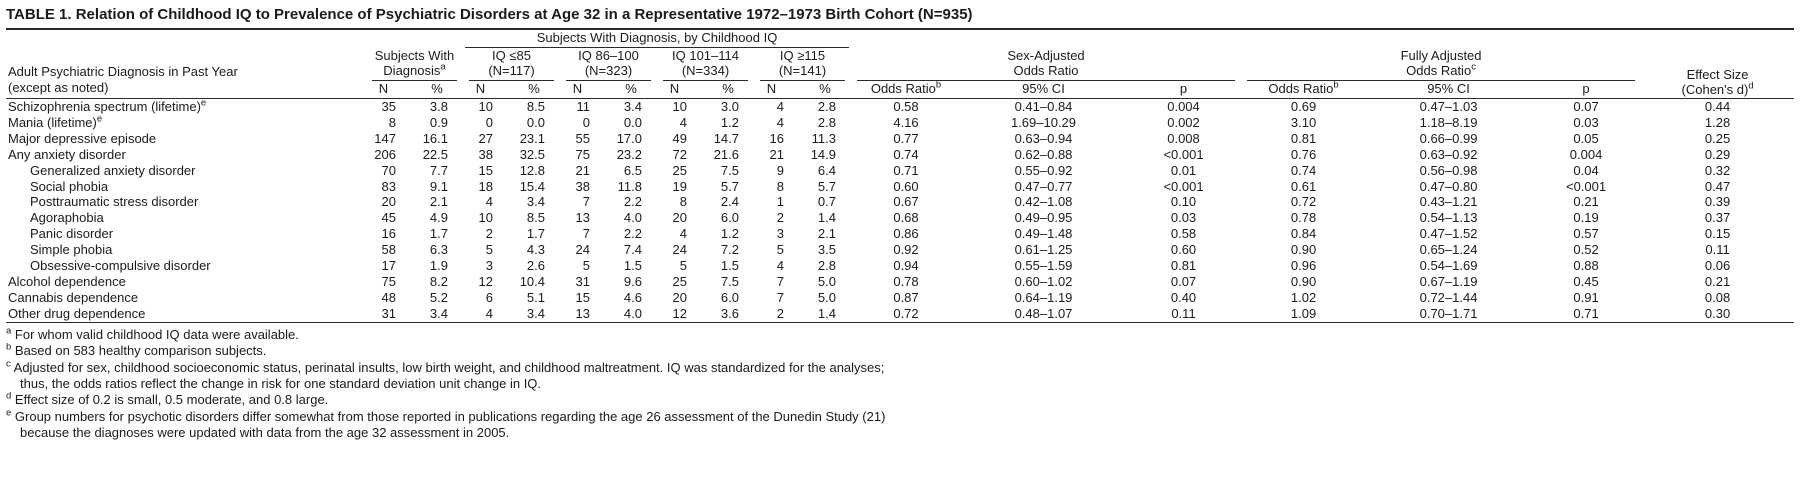 The height and width of the screenshot is (479, 1800). Describe the element at coordinates (679, 90) in the screenshot. I see `col-header-n: N` at that location.